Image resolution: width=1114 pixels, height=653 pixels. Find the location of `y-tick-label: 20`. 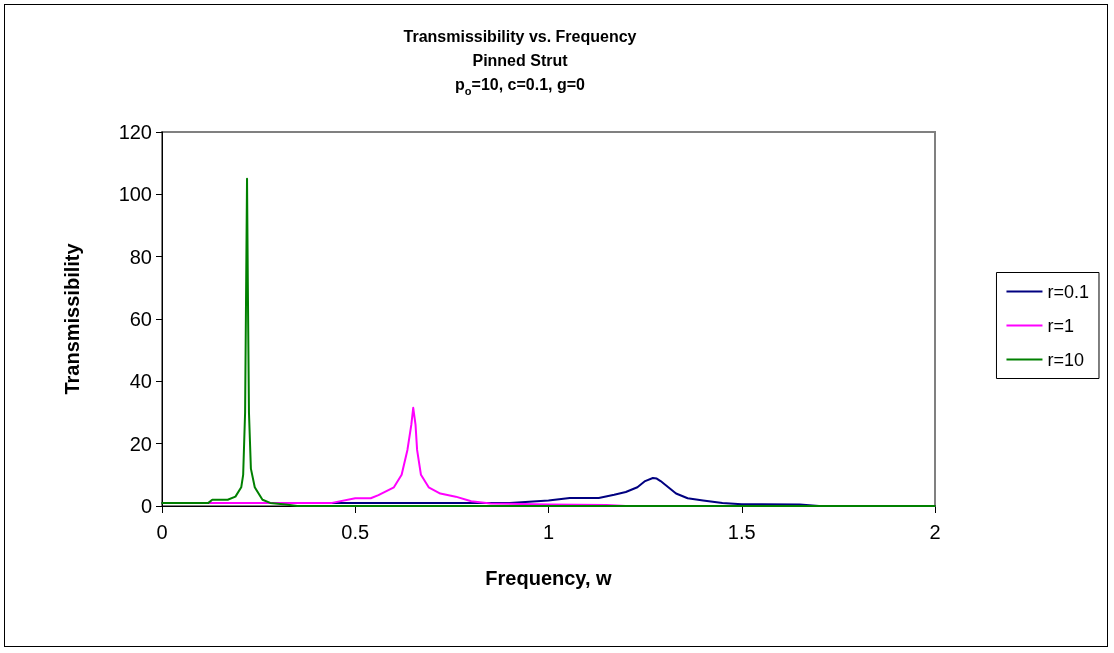

y-tick-label: 20 is located at coordinates (140, 443).